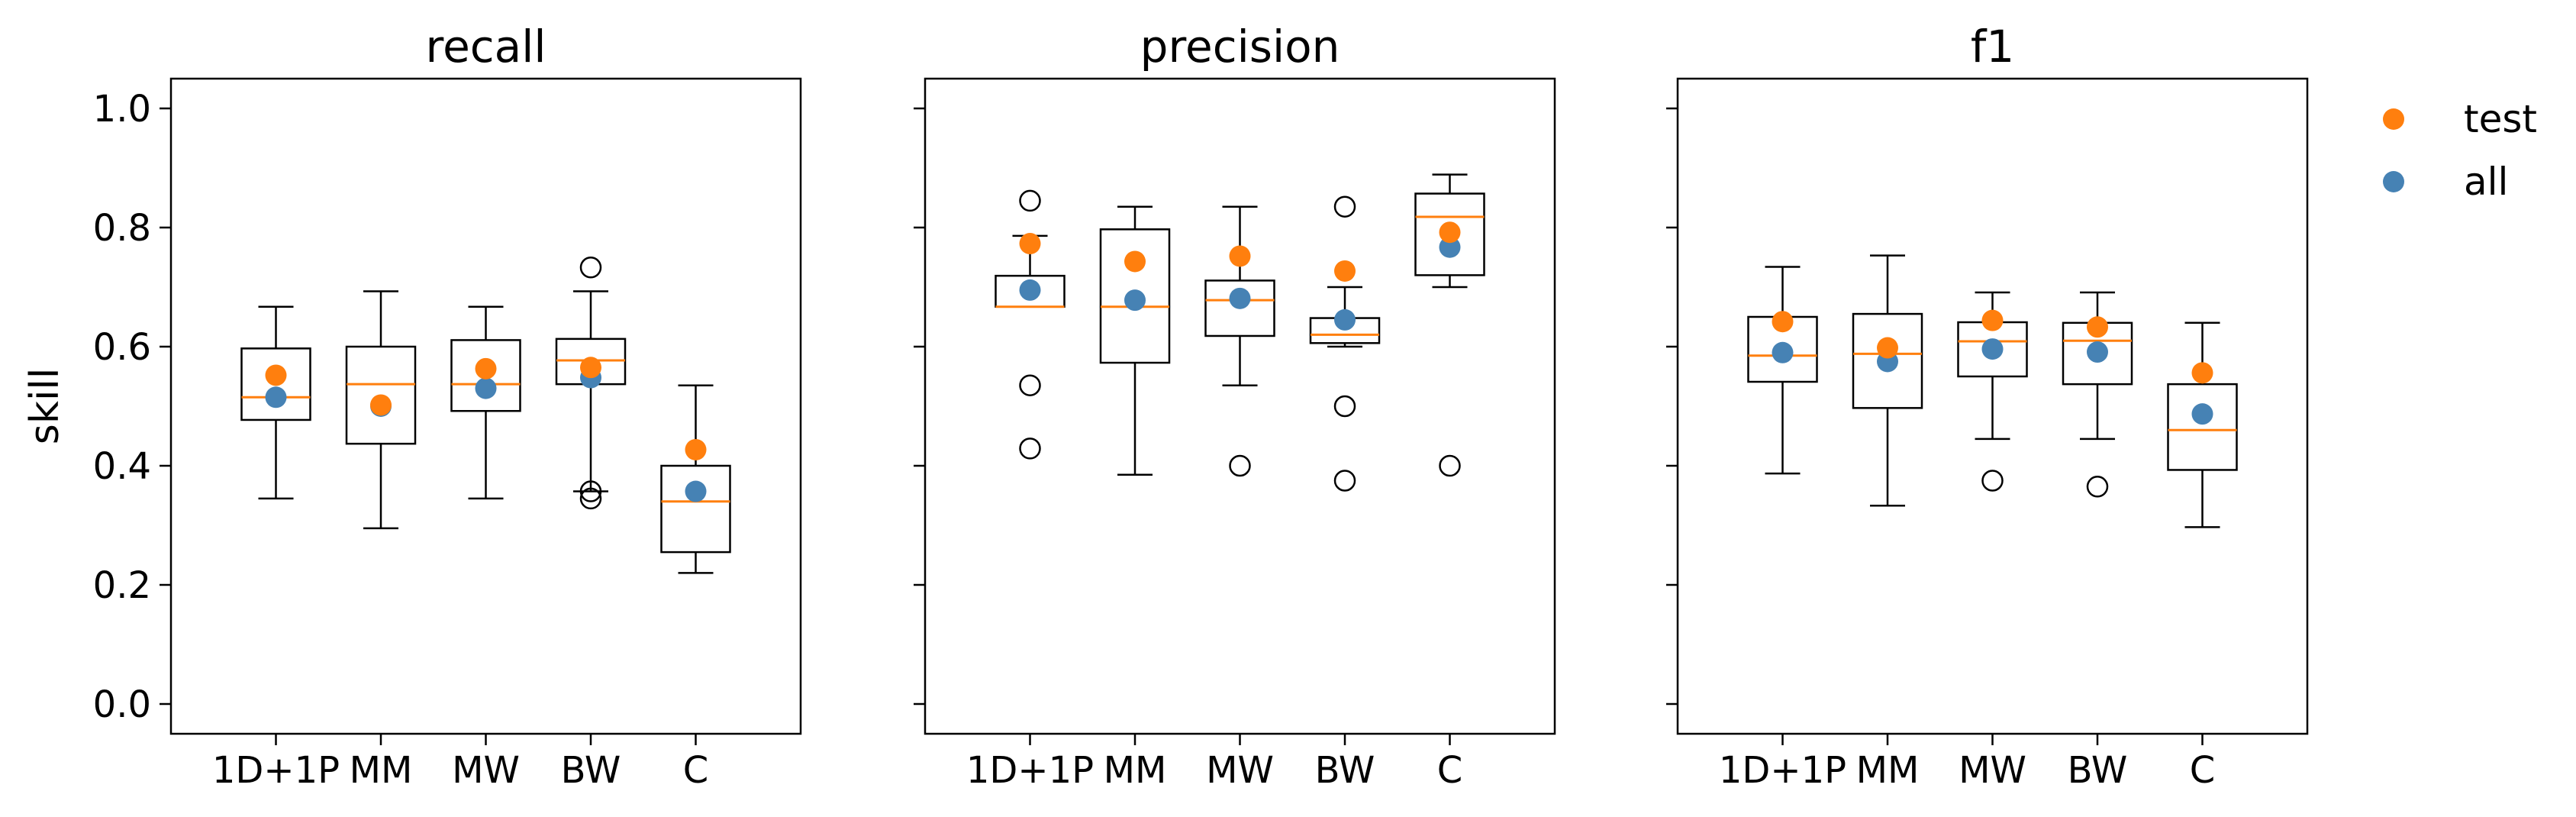 The height and width of the screenshot is (817, 2576). I want to click on legend-marker-all, so click(2393, 181).